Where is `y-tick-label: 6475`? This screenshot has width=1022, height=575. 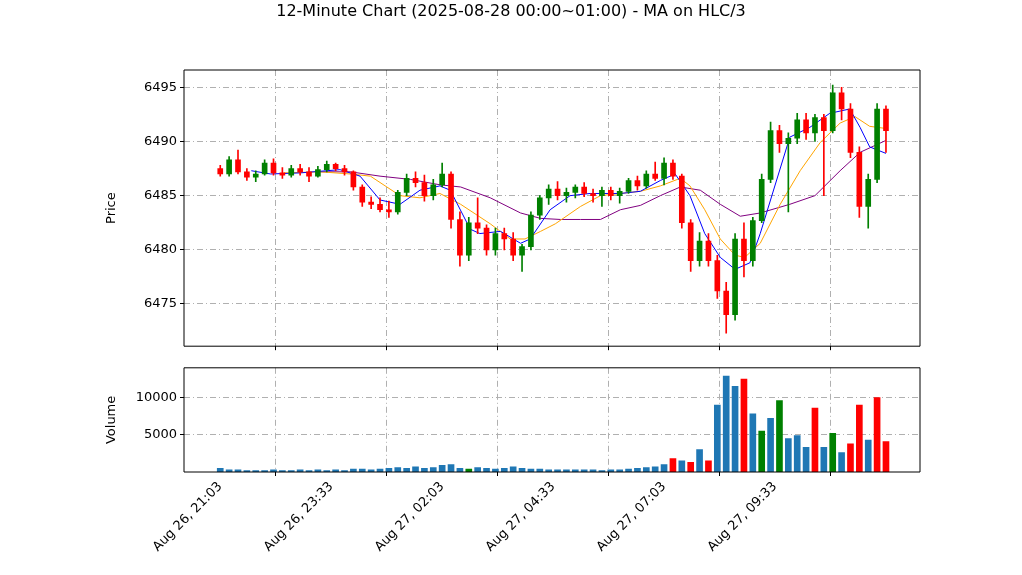 y-tick-label: 6475 is located at coordinates (160, 303).